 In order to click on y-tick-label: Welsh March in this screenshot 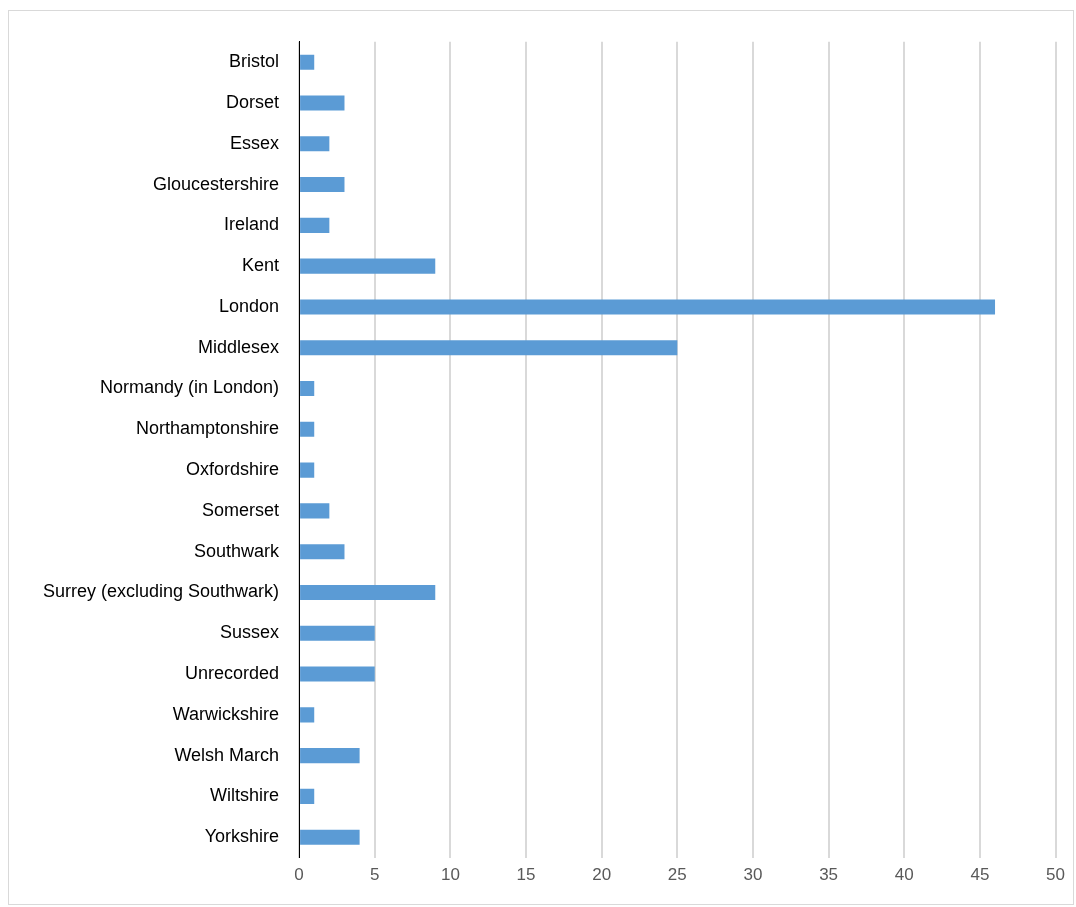, I will do `click(227, 754)`.